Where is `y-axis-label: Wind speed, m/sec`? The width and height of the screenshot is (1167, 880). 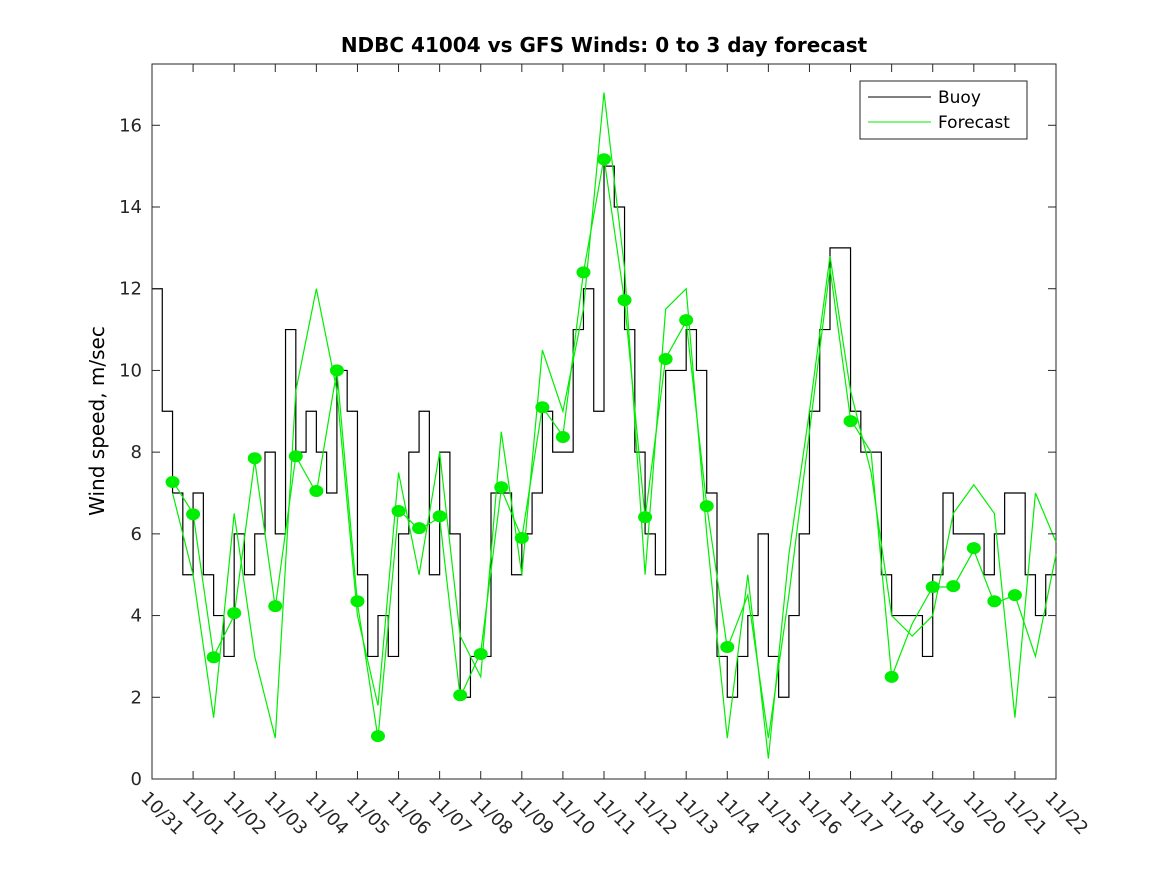
y-axis-label: Wind speed, m/sec is located at coordinates (97, 421).